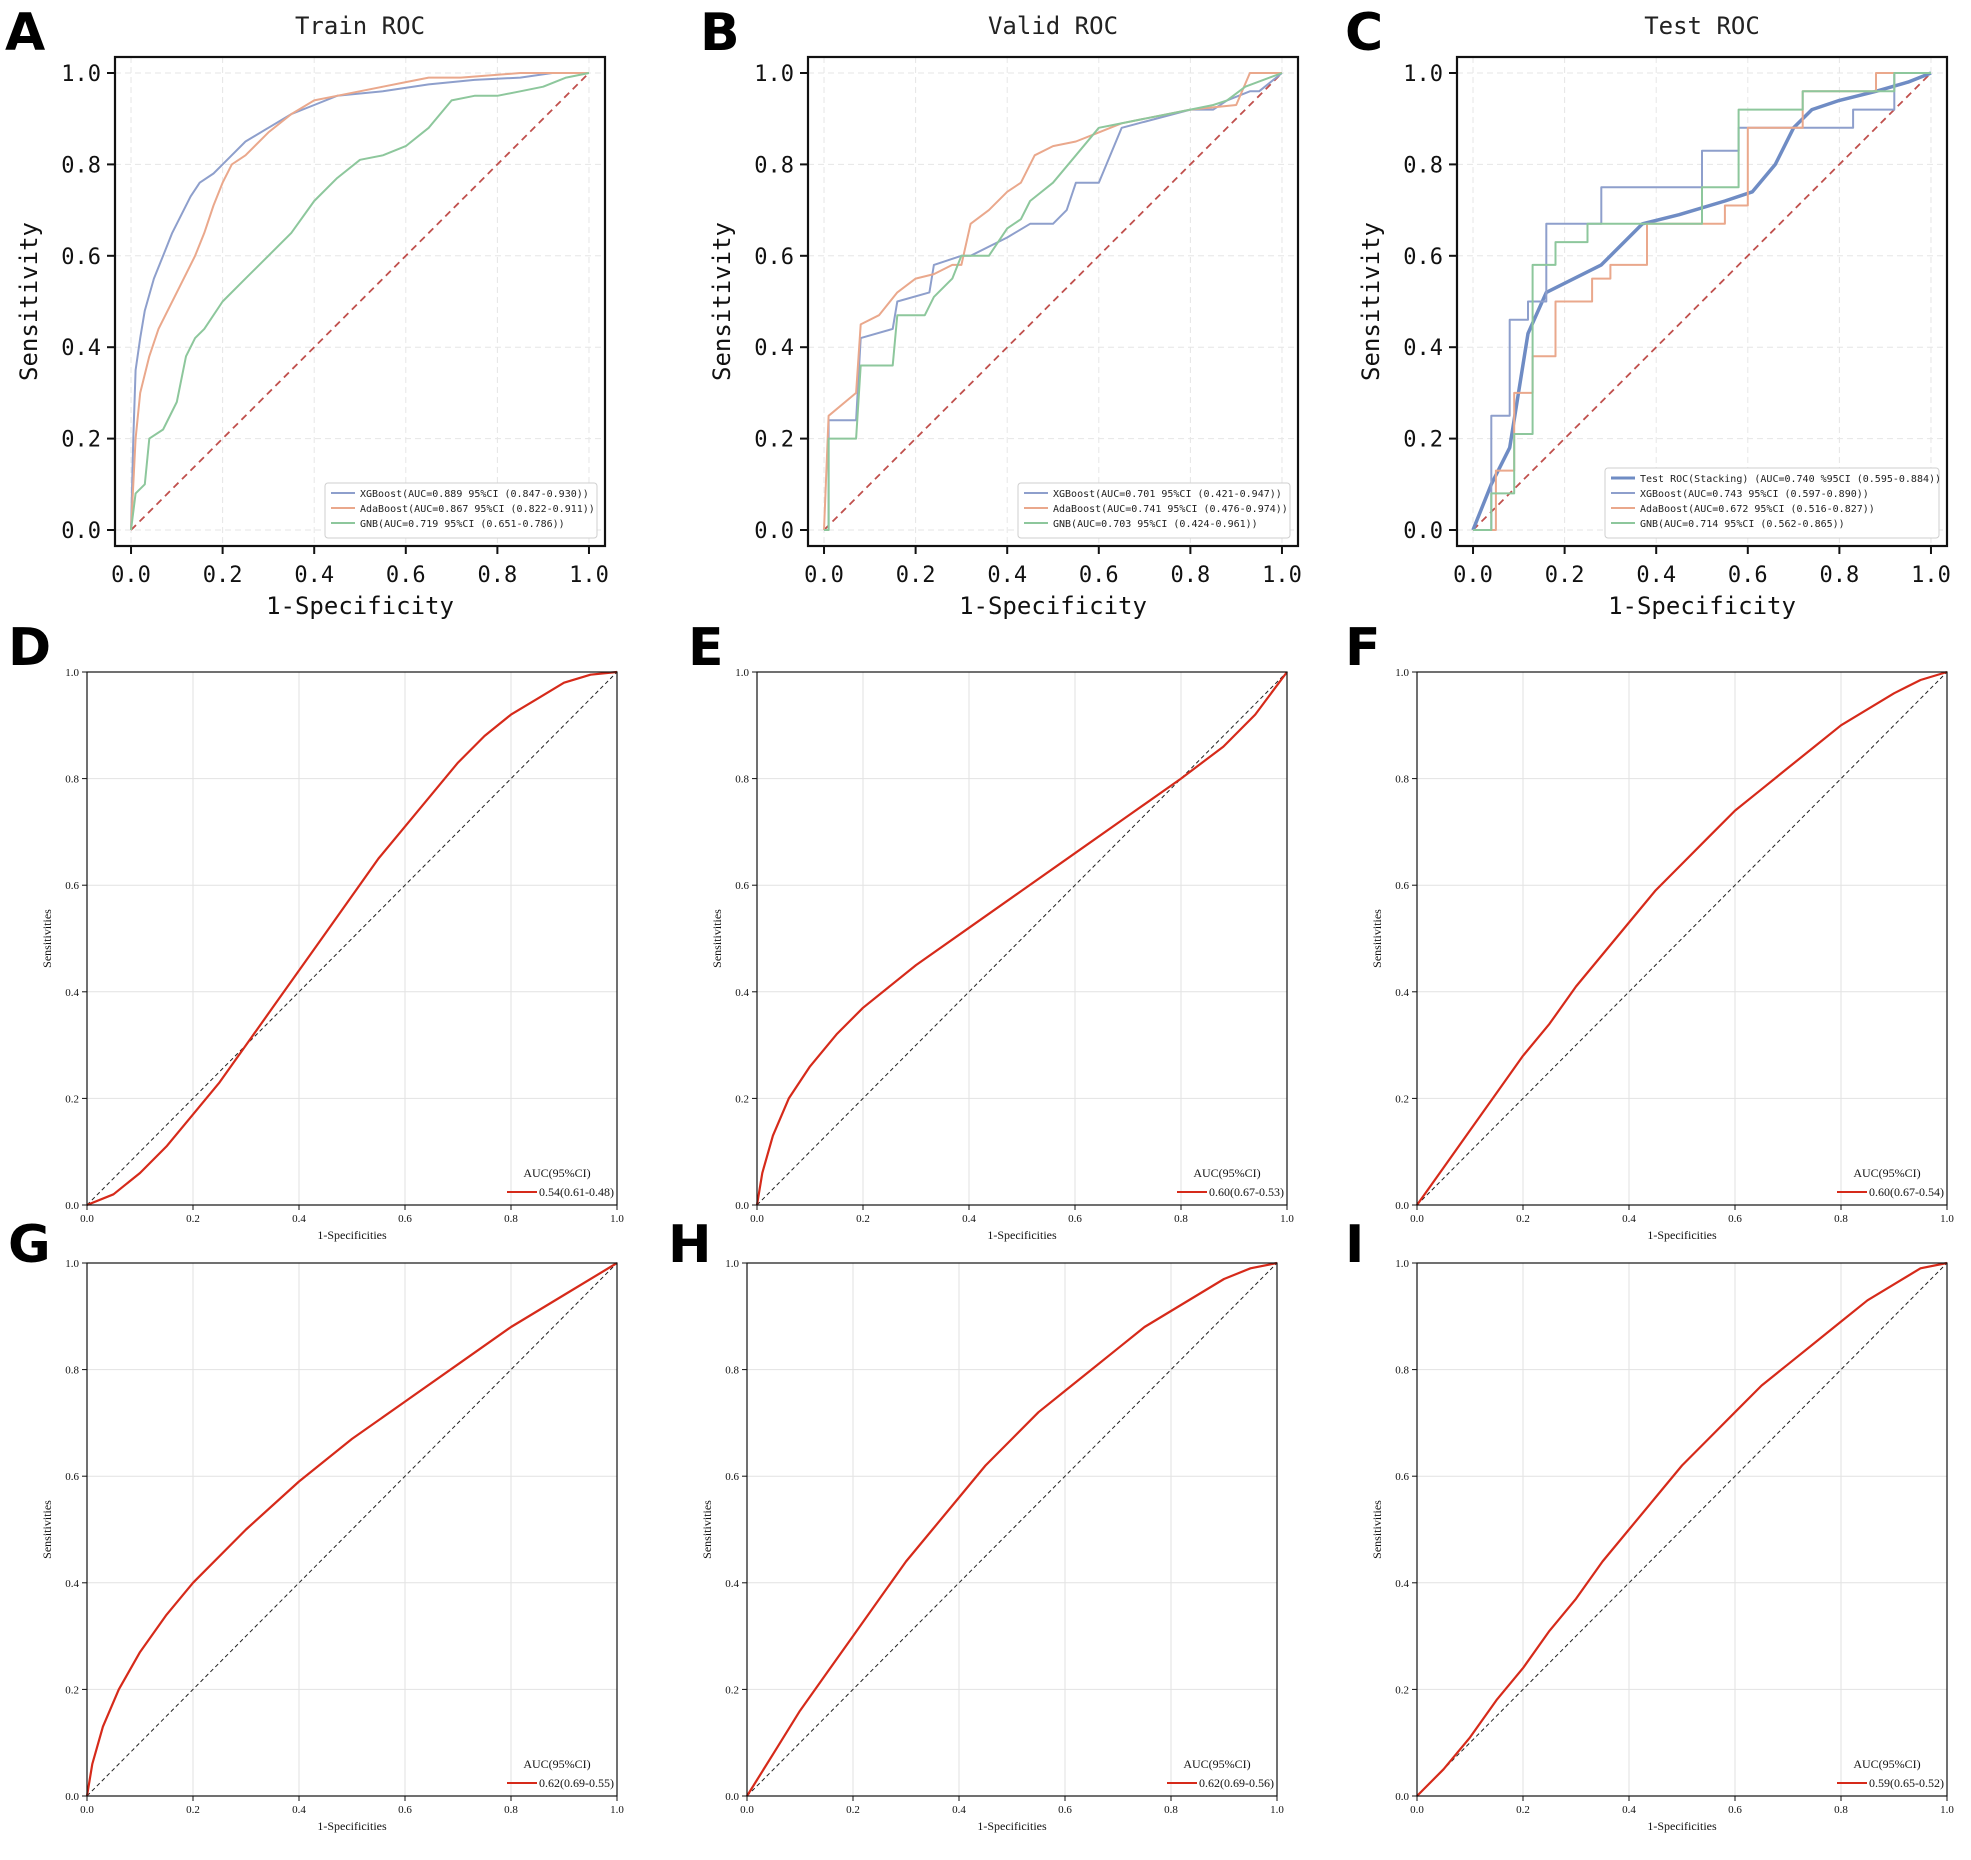 The width and height of the screenshot is (1971, 1860). I want to click on legend-entry: GNB(AUC=0.703 95%CI (0.424-0.961)), so click(1155, 524).